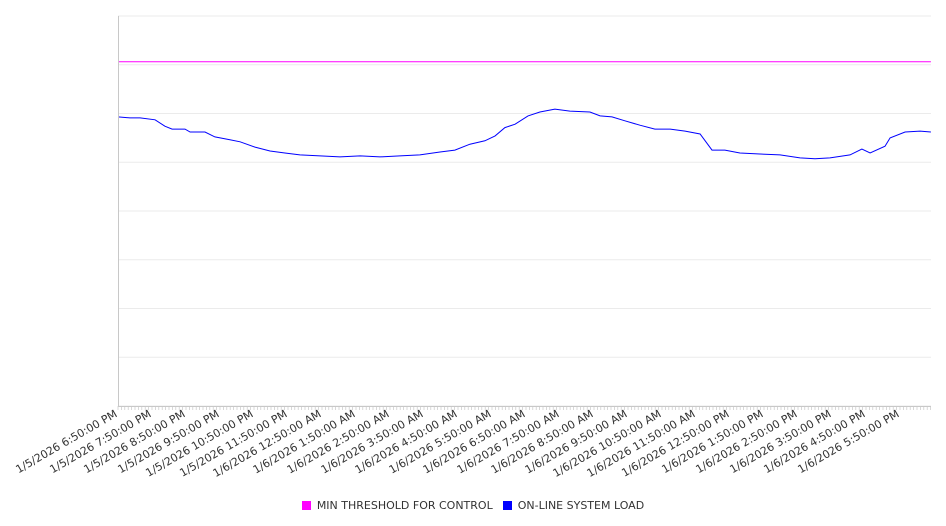  Describe the element at coordinates (581, 505) in the screenshot. I see `legend-label-load: ON-LINE SYSTEM LOAD` at that location.